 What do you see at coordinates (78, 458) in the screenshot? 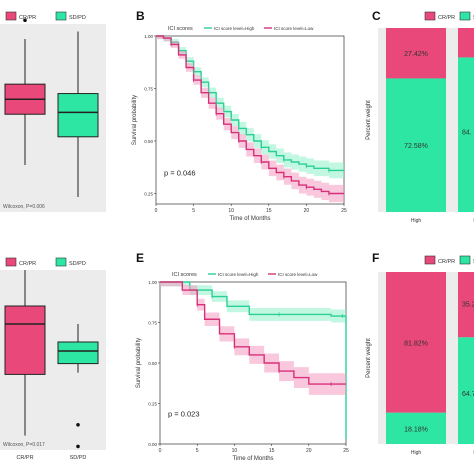
I see `x-tick-label: SD/PD` at bounding box center [78, 458].